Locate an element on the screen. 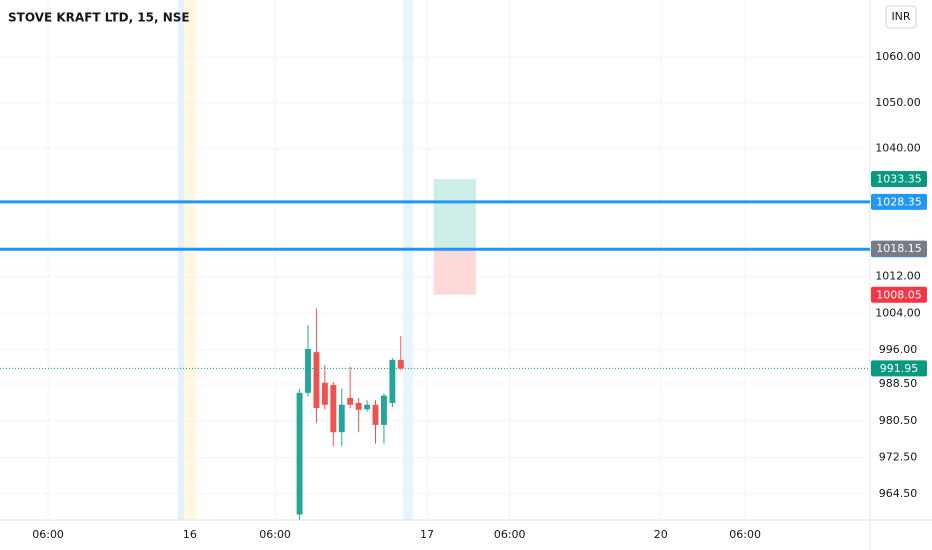 The width and height of the screenshot is (932, 550). y-tick-label: 972.50 is located at coordinates (898, 456).